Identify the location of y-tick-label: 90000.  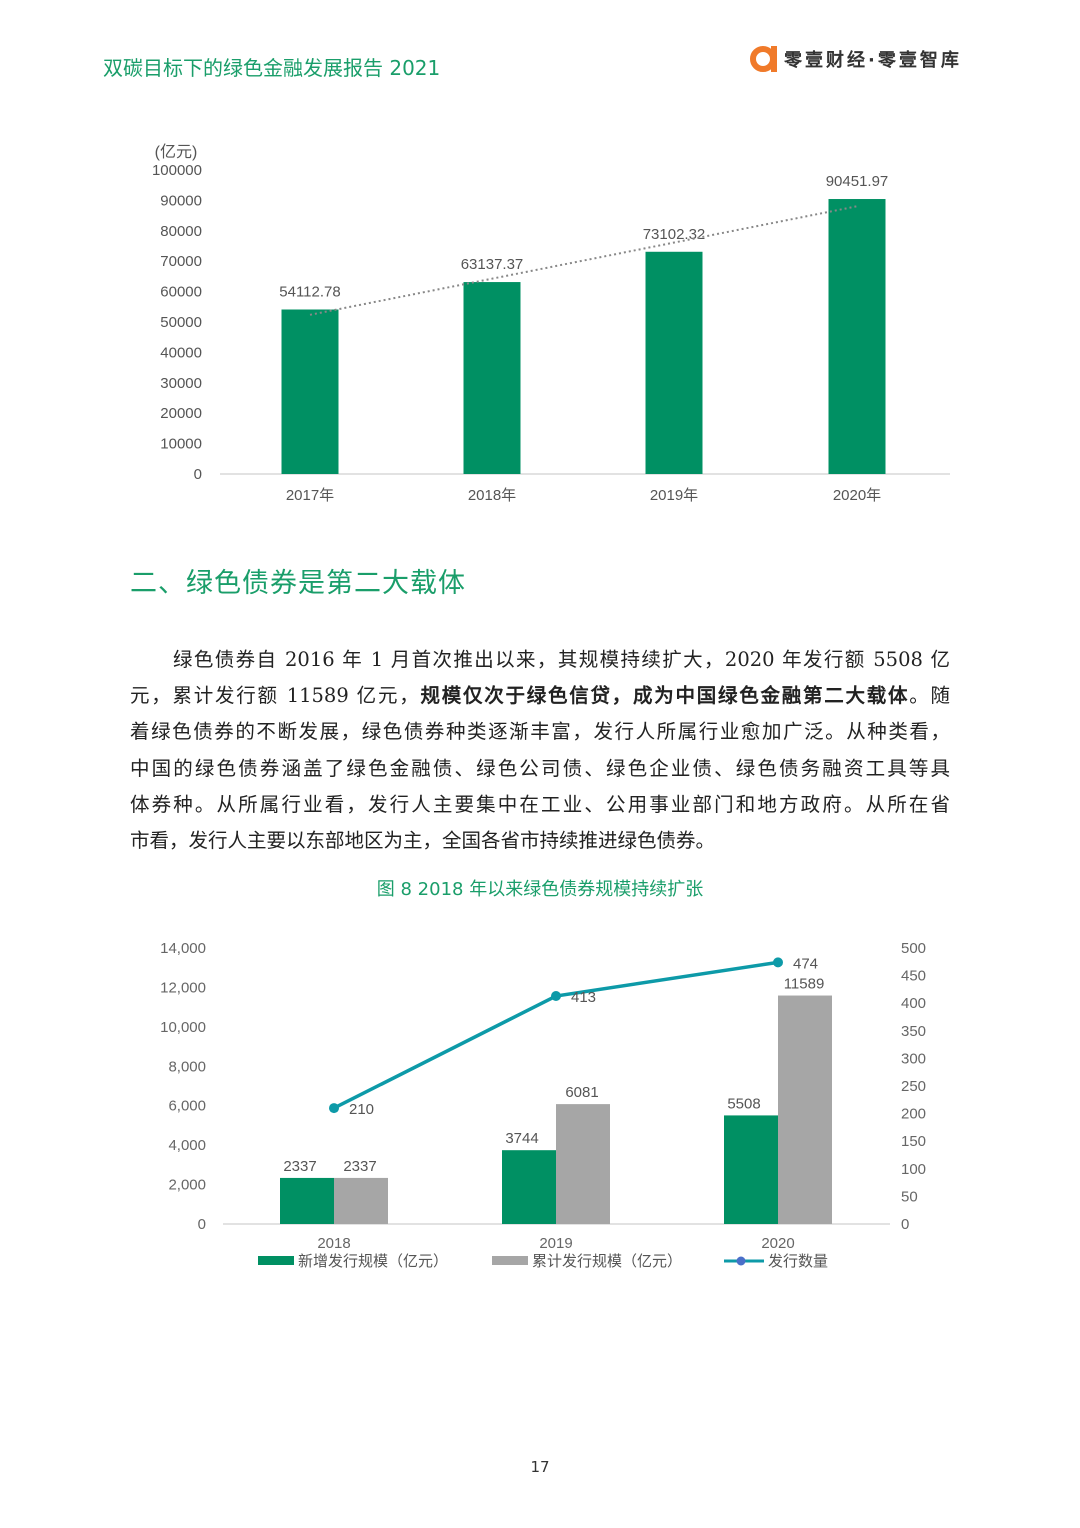
(181, 200).